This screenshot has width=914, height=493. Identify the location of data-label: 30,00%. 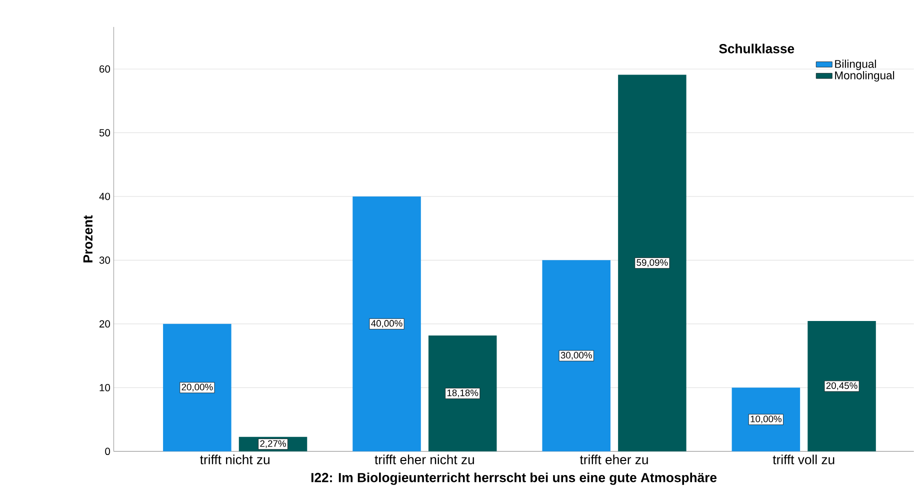
(576, 356).